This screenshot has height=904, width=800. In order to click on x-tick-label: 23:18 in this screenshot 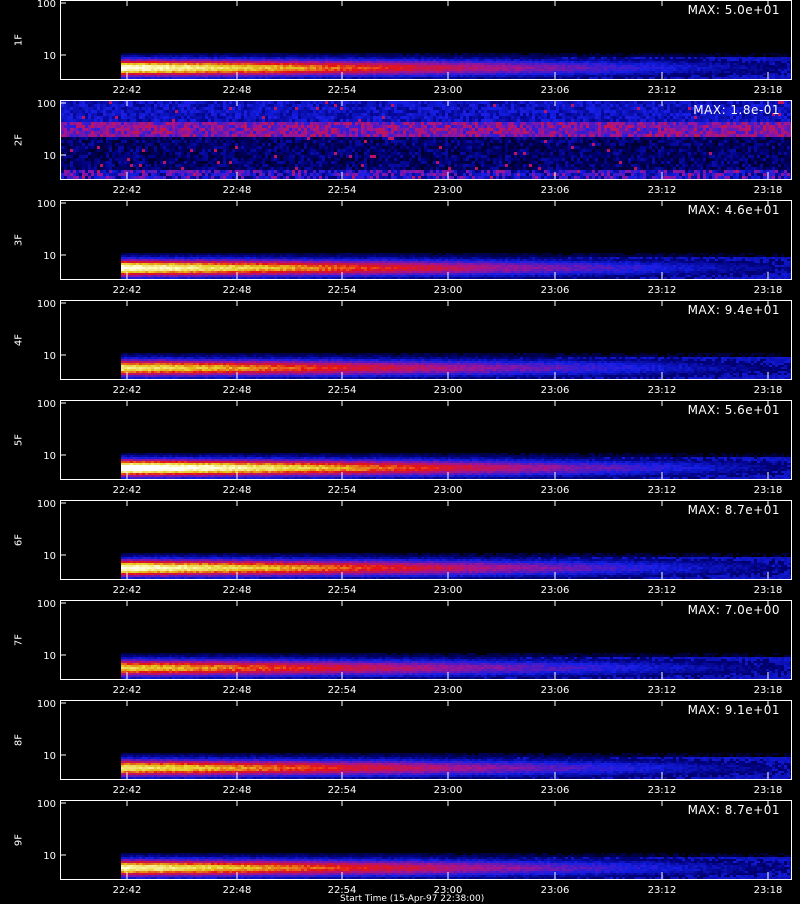, I will do `click(768, 90)`.